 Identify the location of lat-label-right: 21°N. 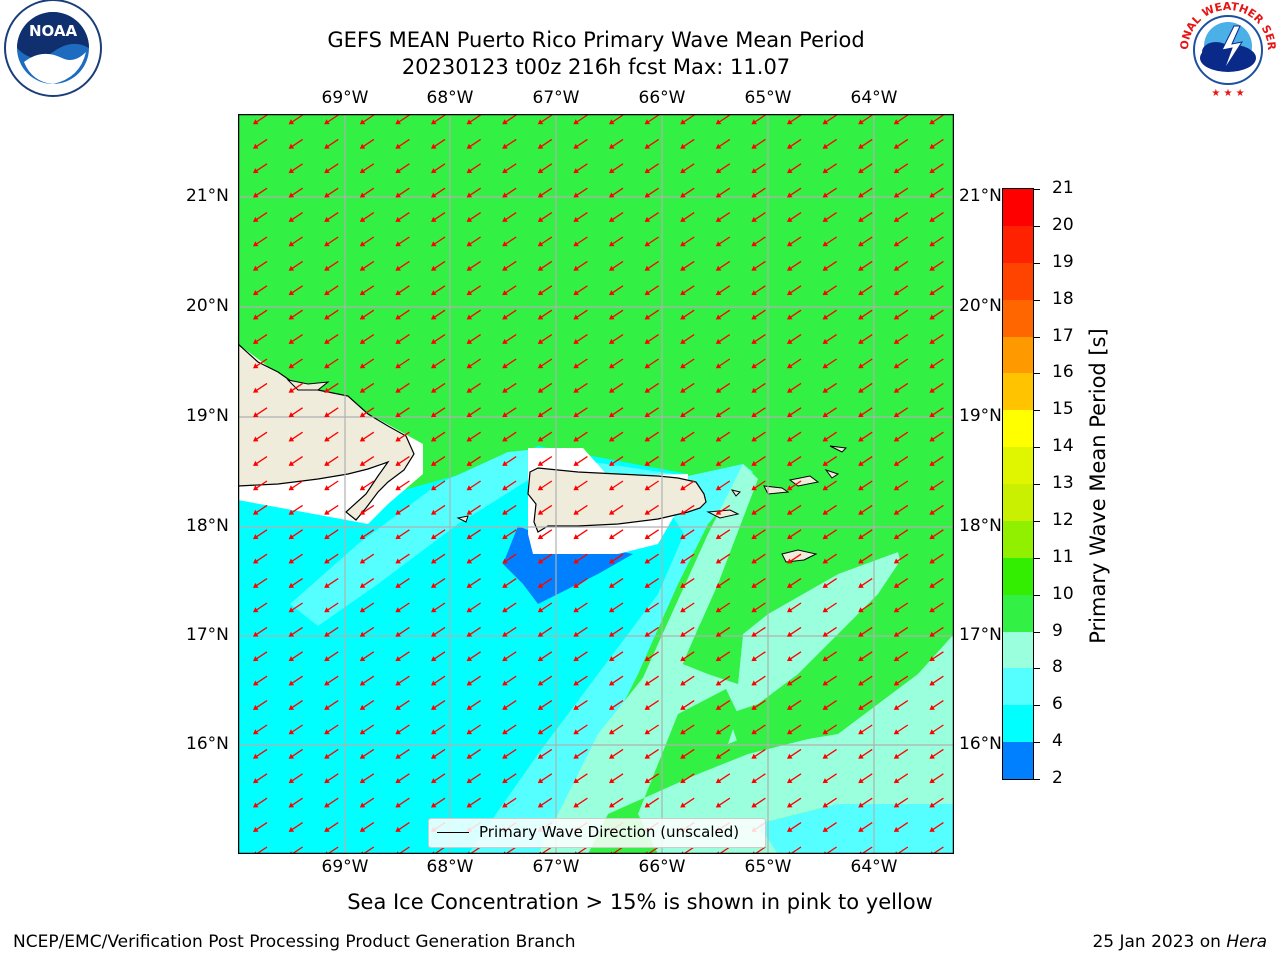
(980, 196).